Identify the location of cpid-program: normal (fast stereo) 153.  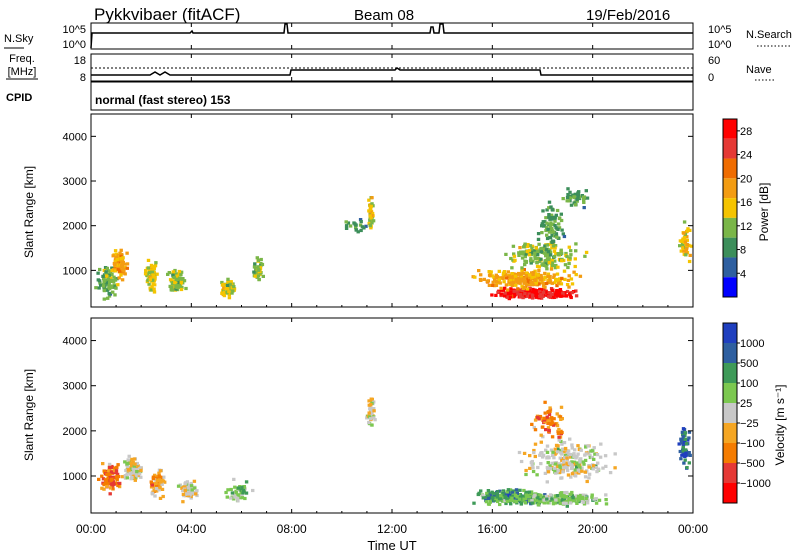
(163, 100).